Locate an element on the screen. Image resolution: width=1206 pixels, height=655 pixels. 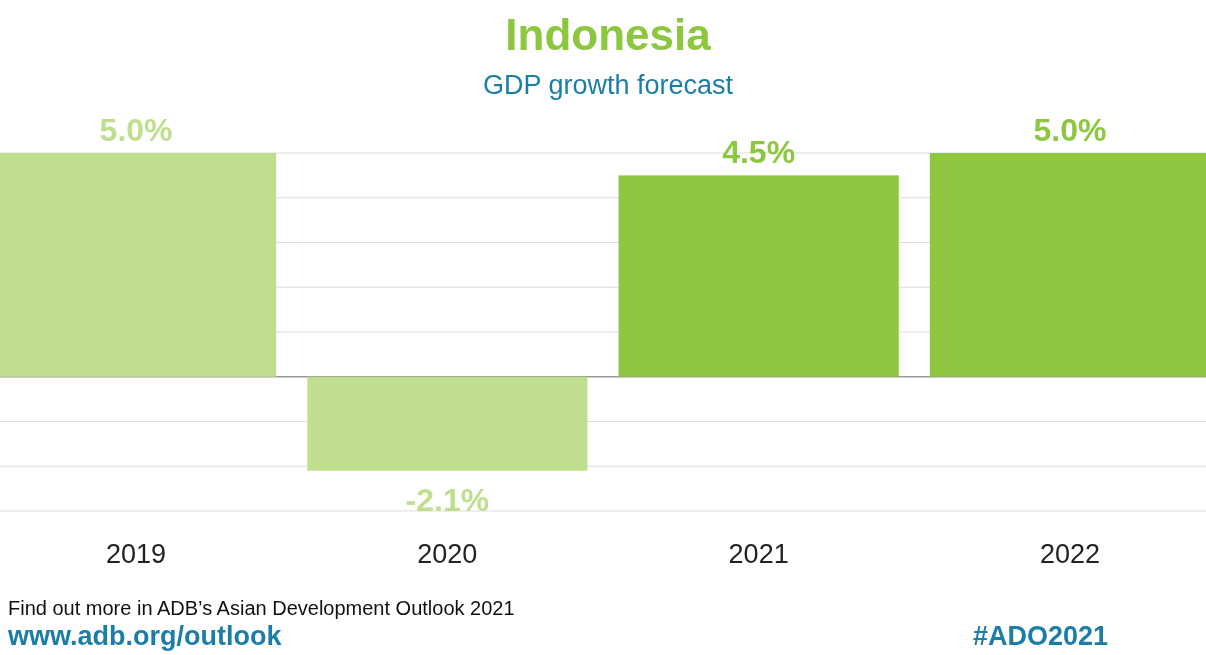
text: Find out more in ADB’s Asian Development Outlook 2021 is located at coordinates (261, 608).